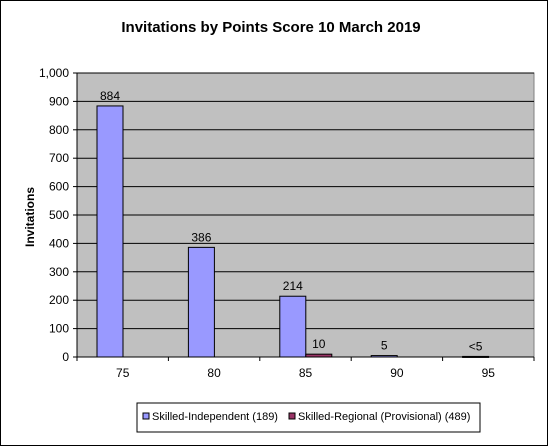 This screenshot has height=447, width=548. I want to click on y-tick-label: 1,000, so click(54, 73).